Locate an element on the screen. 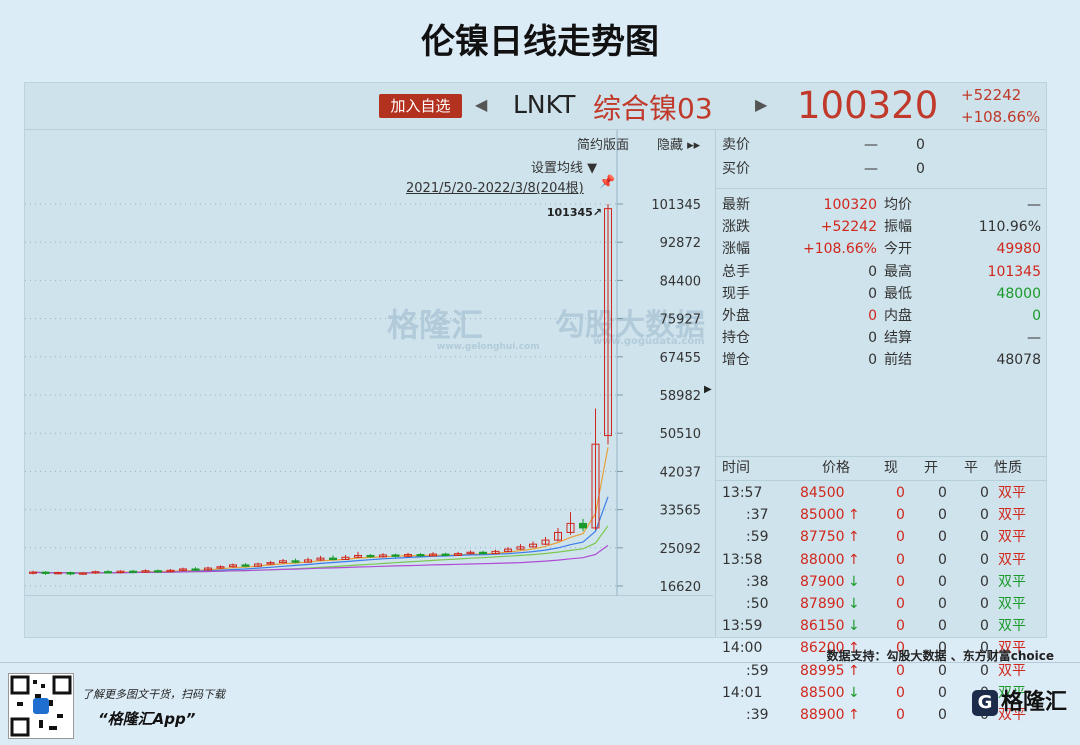 This screenshot has height=745, width=1080. trade-row: 14:00 86200 ↑ 0 0 0 双平 is located at coordinates (881, 648).